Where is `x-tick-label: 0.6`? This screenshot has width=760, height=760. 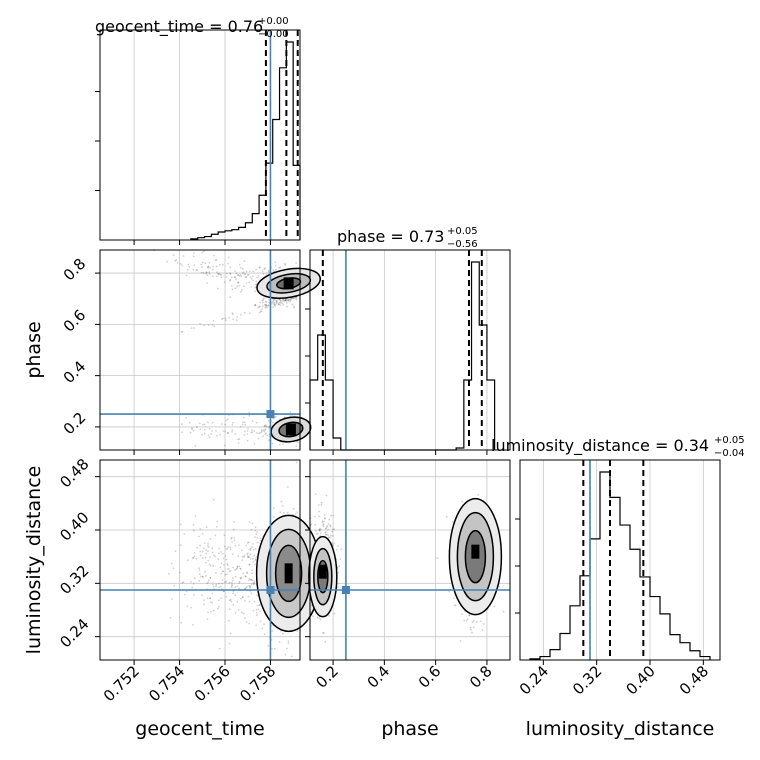 x-tick-label: 0.6 is located at coordinates (430, 677).